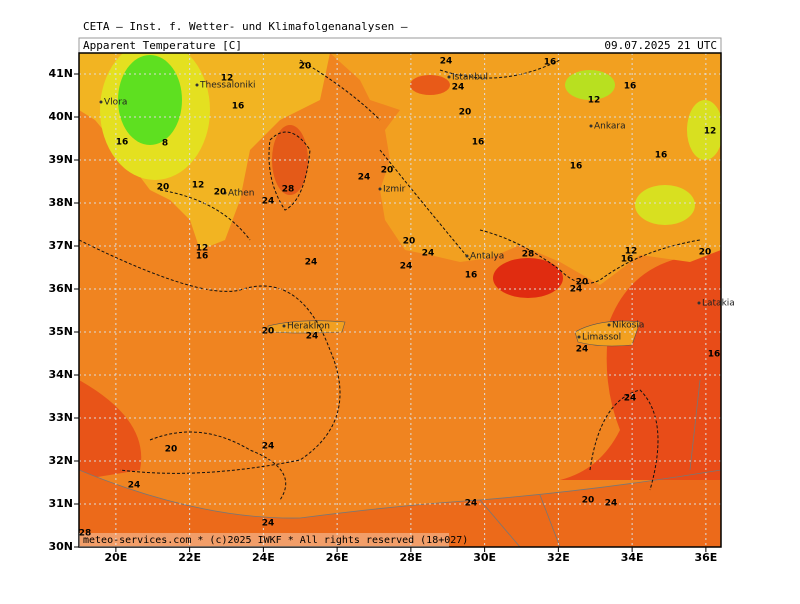 This screenshot has width=800, height=604. What do you see at coordinates (487, 257) in the screenshot?
I see `city-label: Antalya` at bounding box center [487, 257].